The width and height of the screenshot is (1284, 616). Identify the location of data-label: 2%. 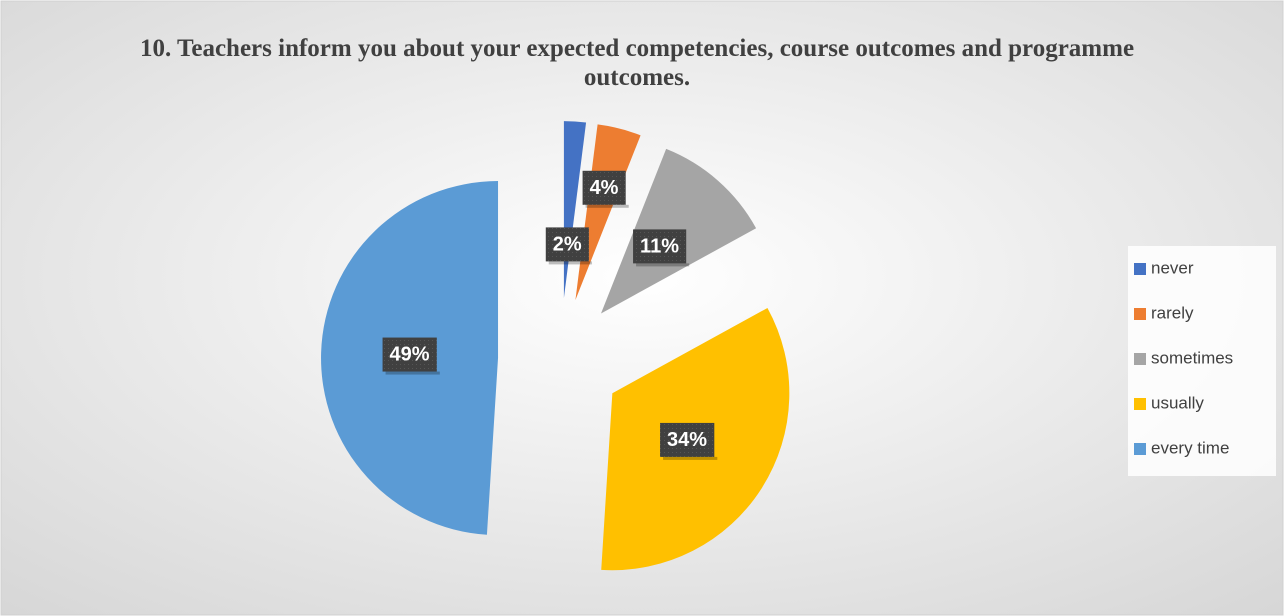
(567, 244).